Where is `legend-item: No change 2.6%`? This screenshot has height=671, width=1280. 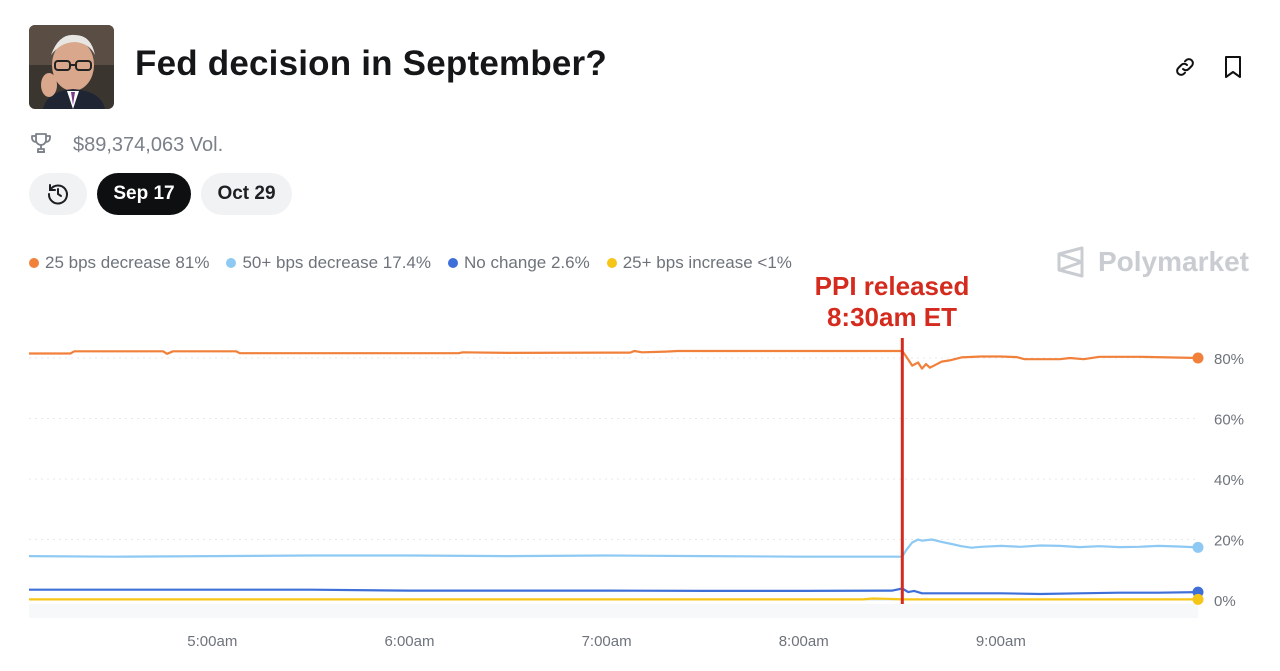 legend-item: No change 2.6% is located at coordinates (519, 263).